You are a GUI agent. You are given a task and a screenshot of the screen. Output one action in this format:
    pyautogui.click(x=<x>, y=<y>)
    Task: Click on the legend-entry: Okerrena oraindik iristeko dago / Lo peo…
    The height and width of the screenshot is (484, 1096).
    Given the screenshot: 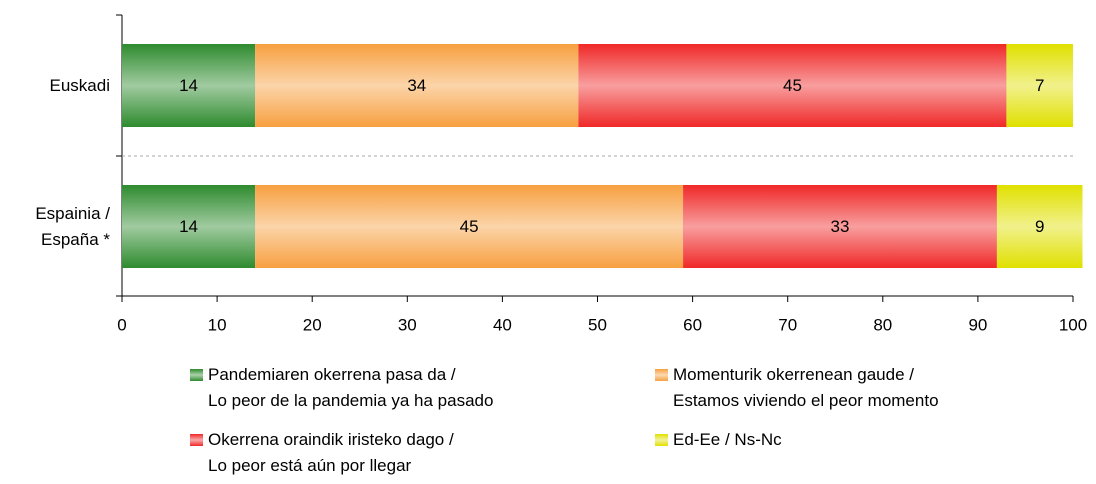 What is the action you would take?
    pyautogui.click(x=322, y=453)
    